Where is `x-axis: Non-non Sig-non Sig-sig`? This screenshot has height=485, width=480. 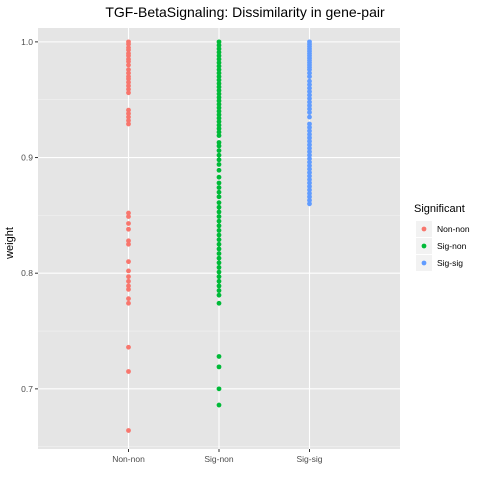
x-axis: Non-non Sig-non Sig-sig is located at coordinates (217, 456).